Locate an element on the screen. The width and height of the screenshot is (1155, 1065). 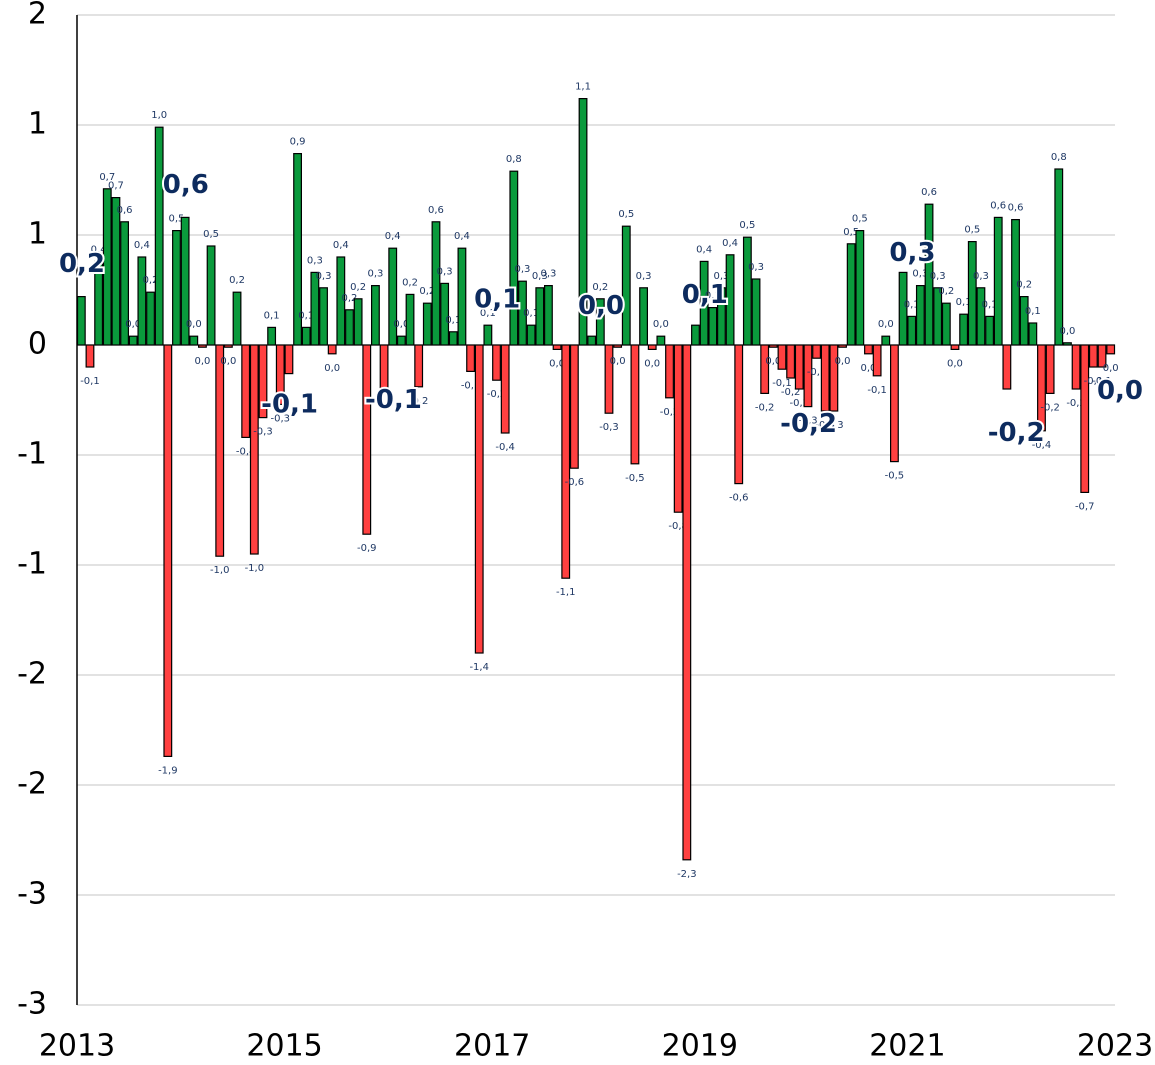
y-tick-label: -1 is located at coordinates (32, 454).